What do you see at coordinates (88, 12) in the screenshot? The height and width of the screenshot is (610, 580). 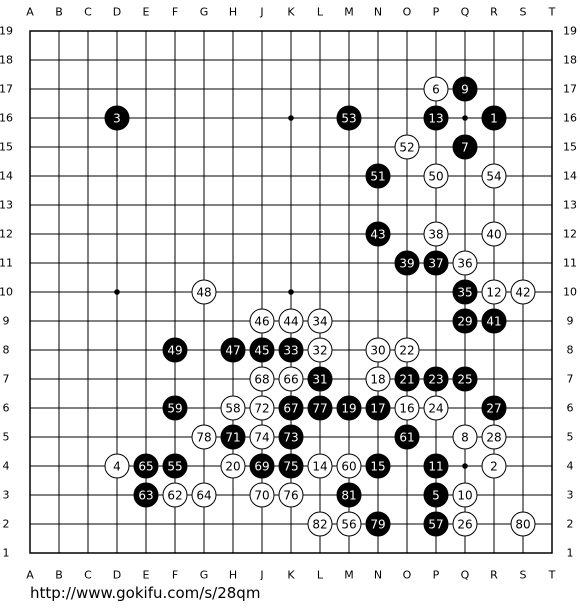 I see `column-label-top: C` at bounding box center [88, 12].